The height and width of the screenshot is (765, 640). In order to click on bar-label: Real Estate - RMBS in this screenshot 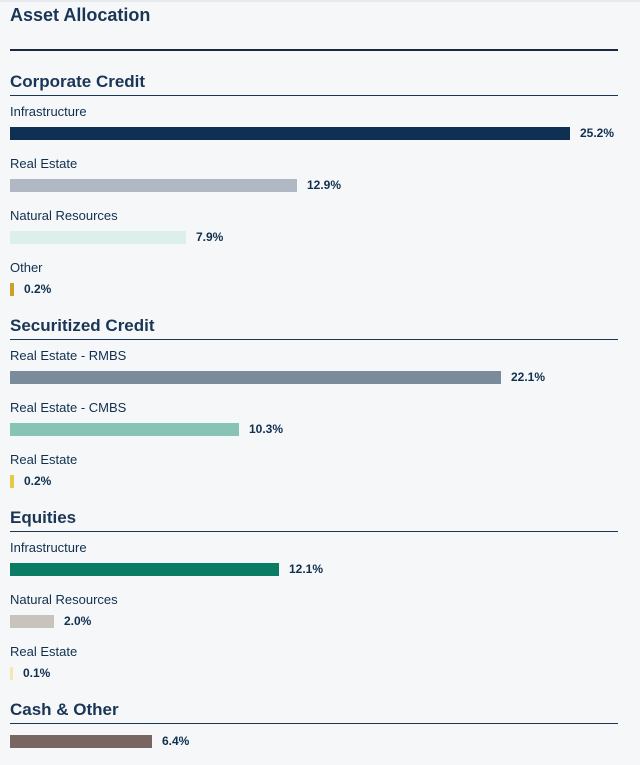, I will do `click(68, 355)`.